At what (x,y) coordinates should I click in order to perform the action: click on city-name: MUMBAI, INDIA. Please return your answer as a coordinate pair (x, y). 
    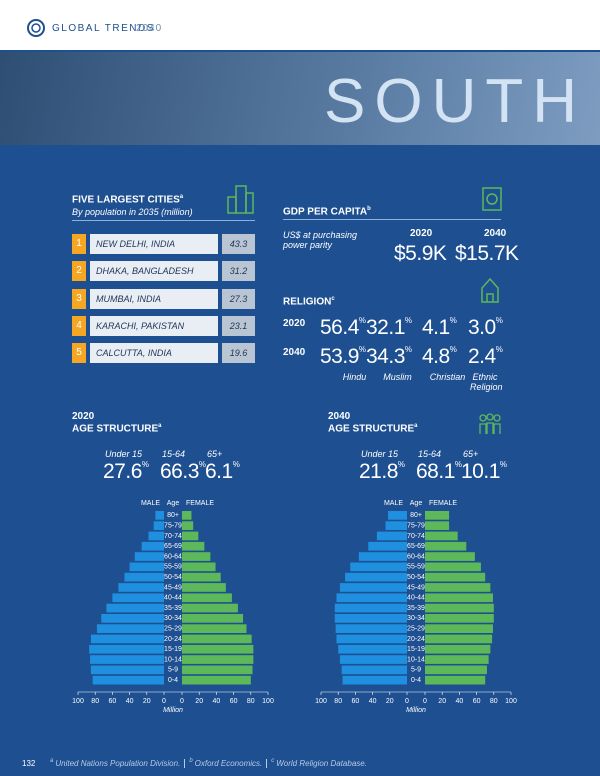
    Looking at the image, I should click on (154, 298).